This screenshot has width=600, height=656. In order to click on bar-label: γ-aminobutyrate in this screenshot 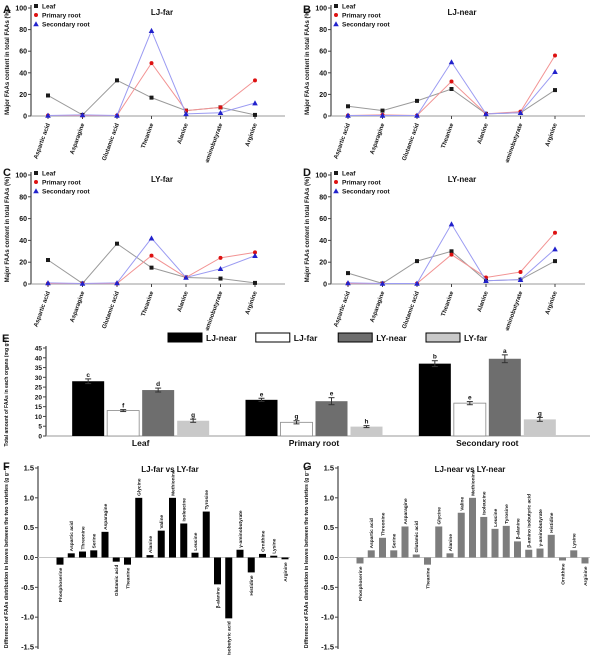, I will do `click(541, 528)`.